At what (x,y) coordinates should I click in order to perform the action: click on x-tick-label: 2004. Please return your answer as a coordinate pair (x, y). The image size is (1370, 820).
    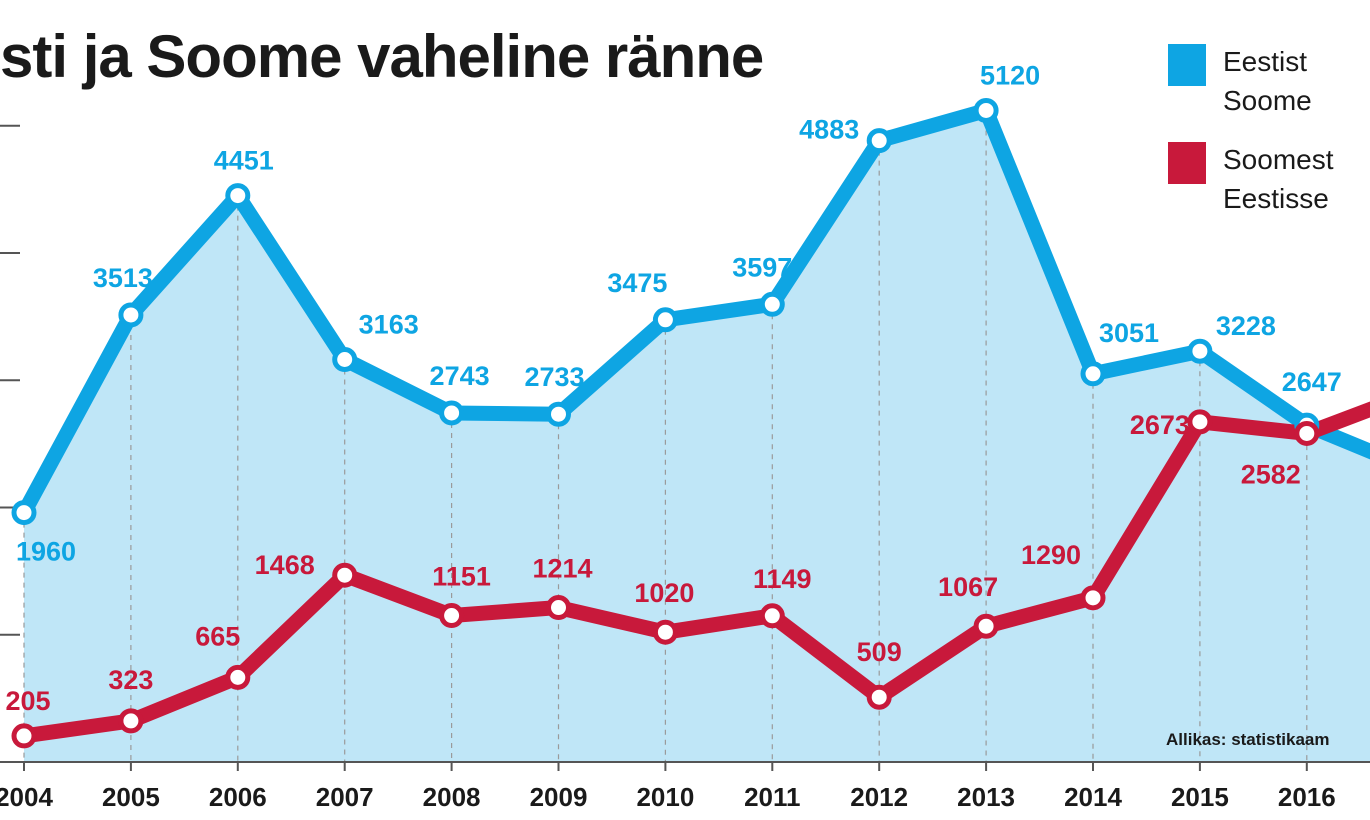
    Looking at the image, I should click on (26, 797).